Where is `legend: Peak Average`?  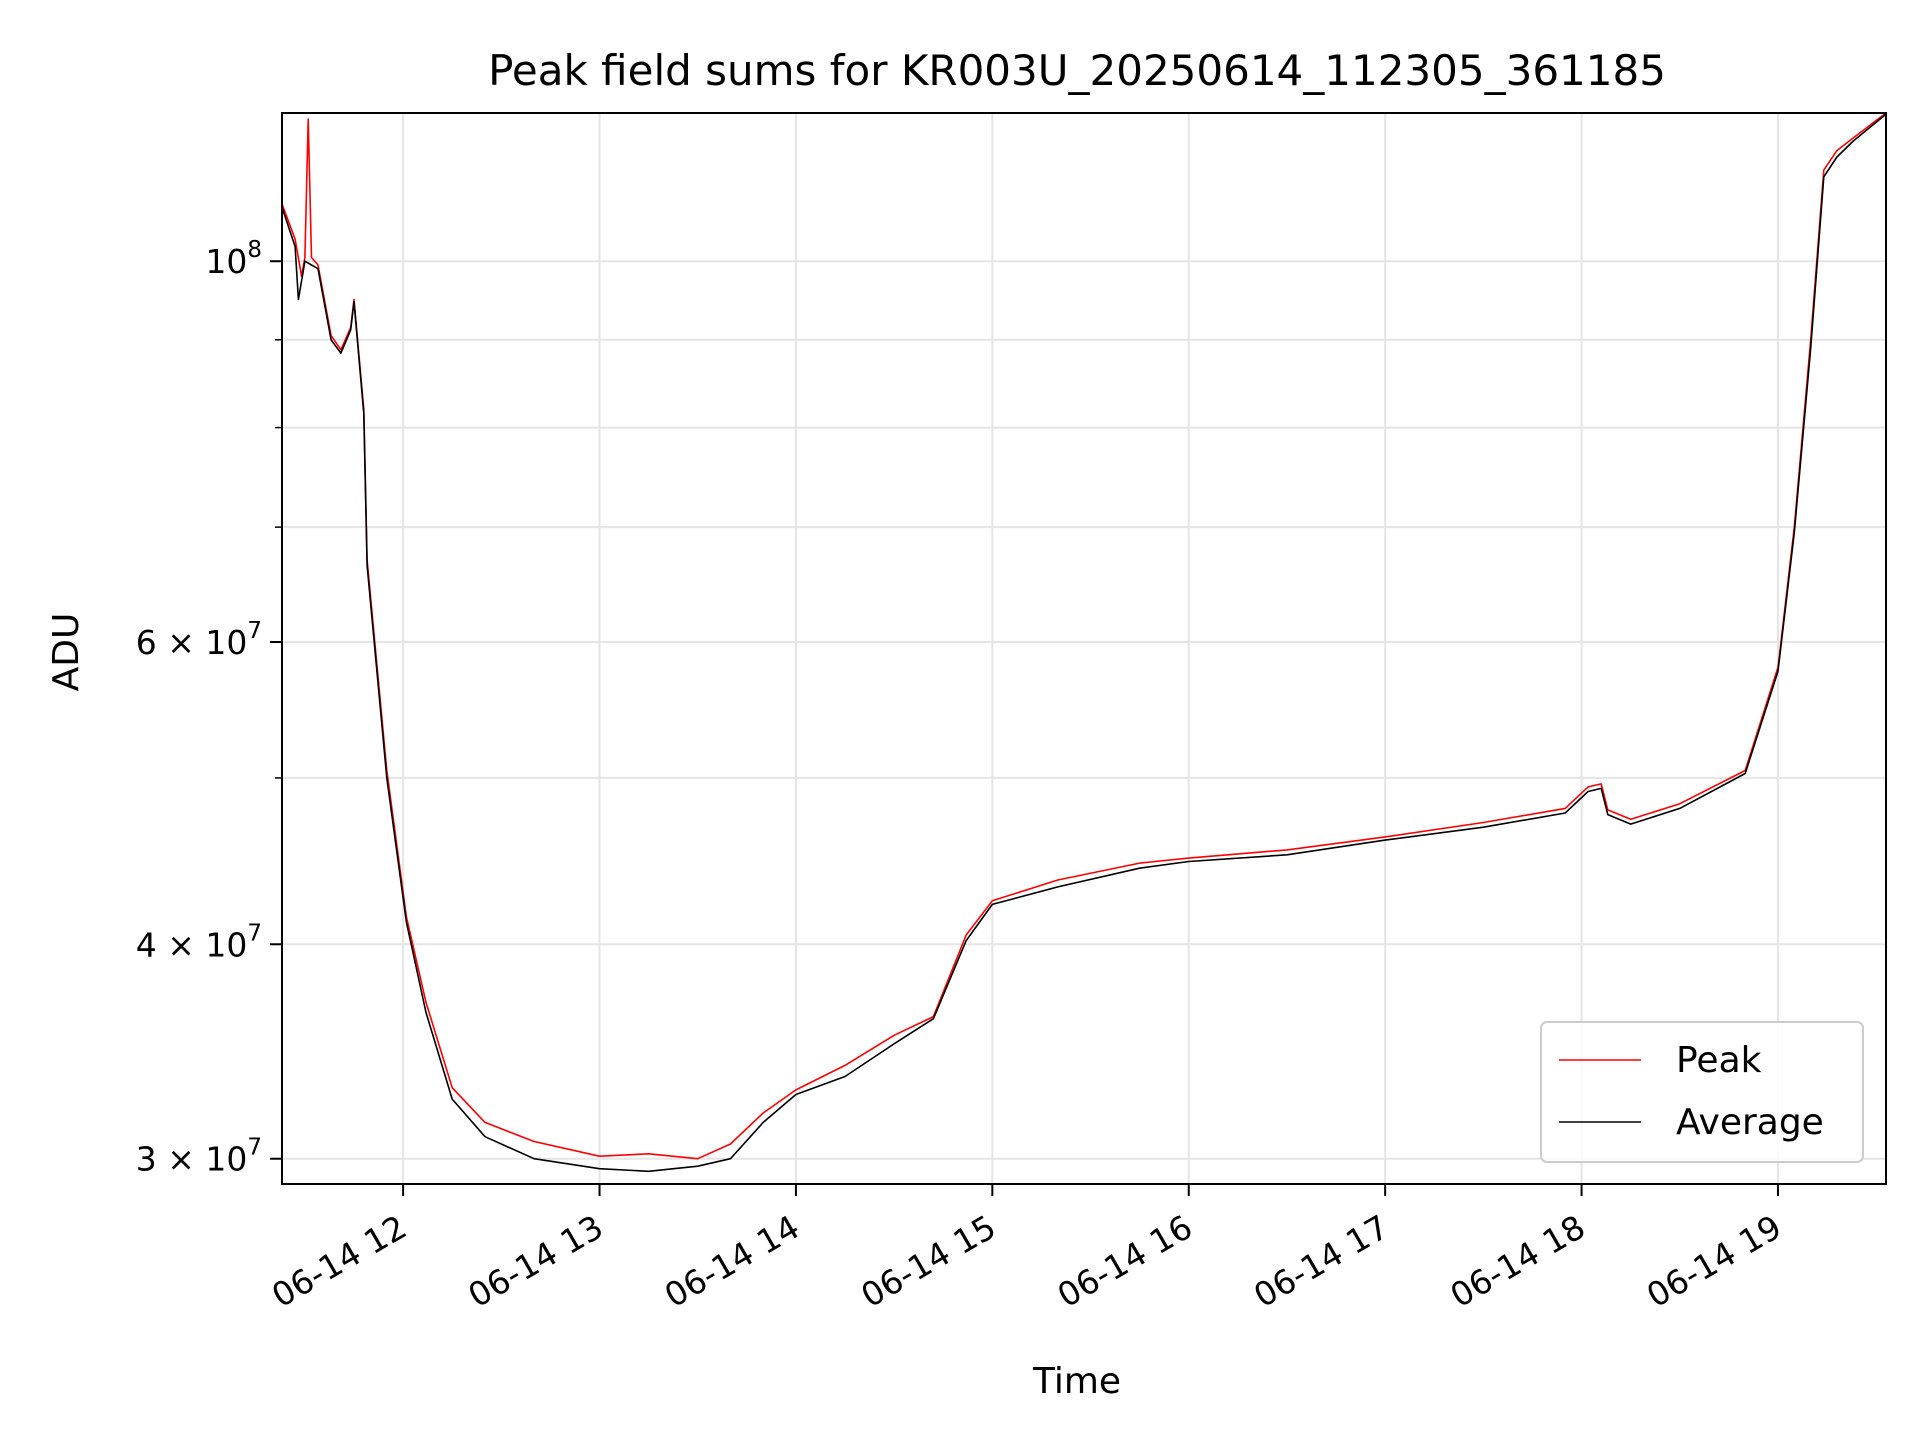 legend: Peak Average is located at coordinates (1702, 1092).